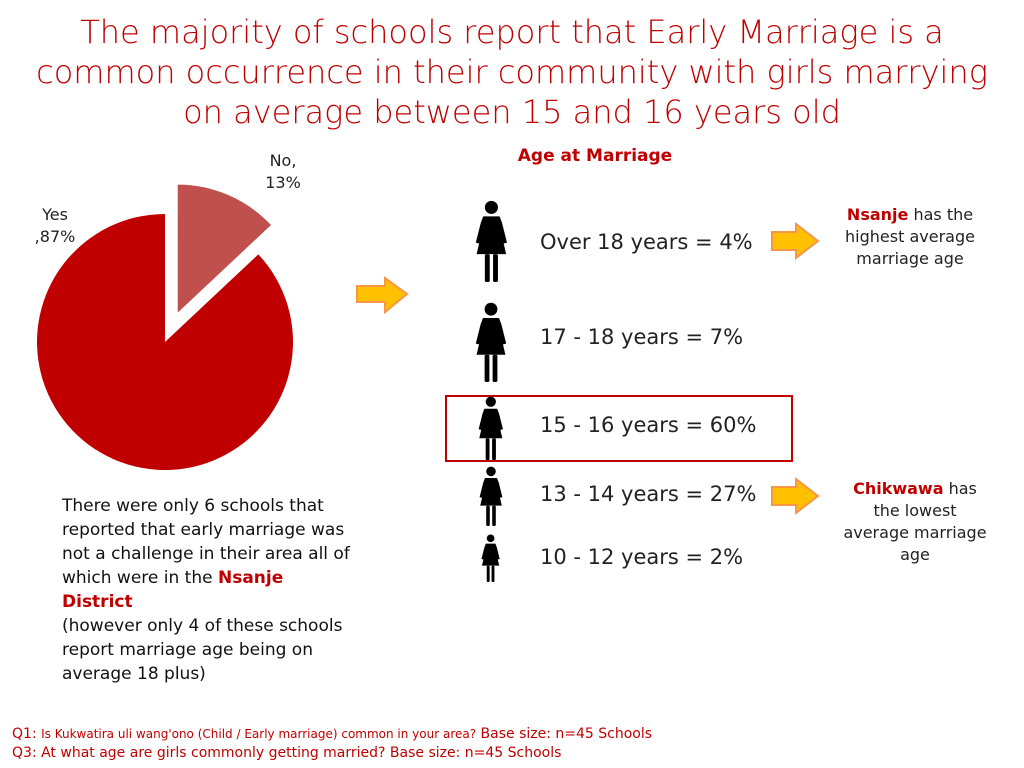 The height and width of the screenshot is (768, 1024). Describe the element at coordinates (55, 214) in the screenshot. I see `yes-label: Yes` at that location.